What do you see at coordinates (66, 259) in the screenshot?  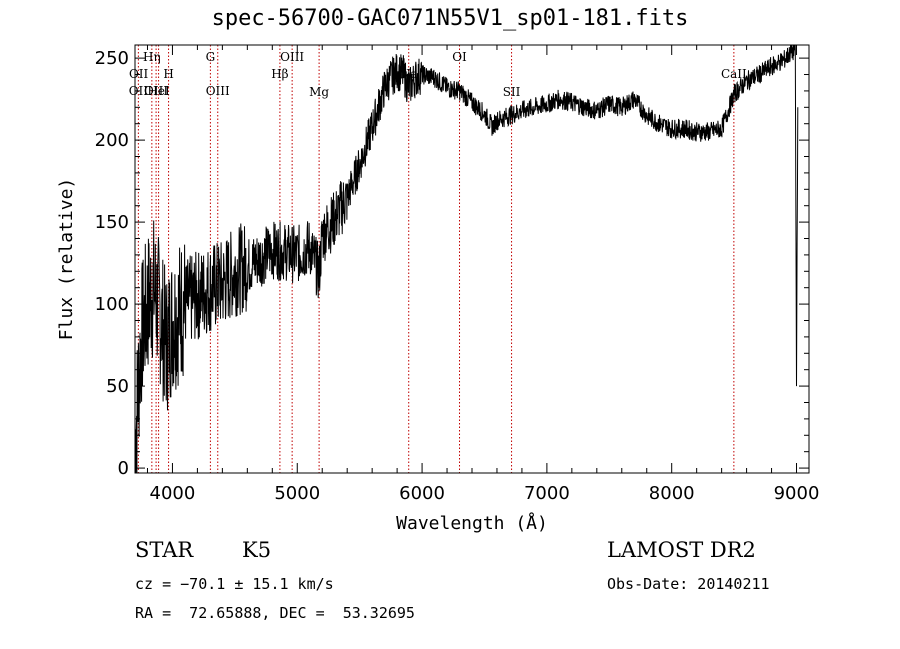 I see `y-axis-label: Flux (relative)` at bounding box center [66, 259].